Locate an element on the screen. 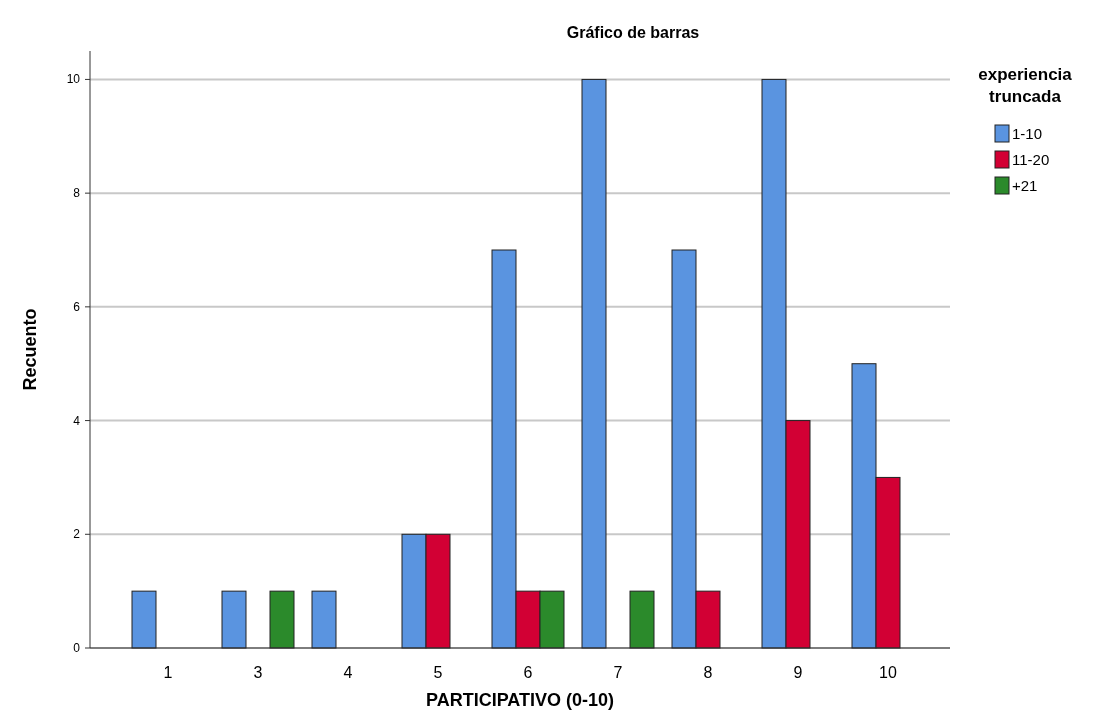 Image resolution: width=1094 pixels, height=725 pixels. y-tick-label: 2 is located at coordinates (77, 534).